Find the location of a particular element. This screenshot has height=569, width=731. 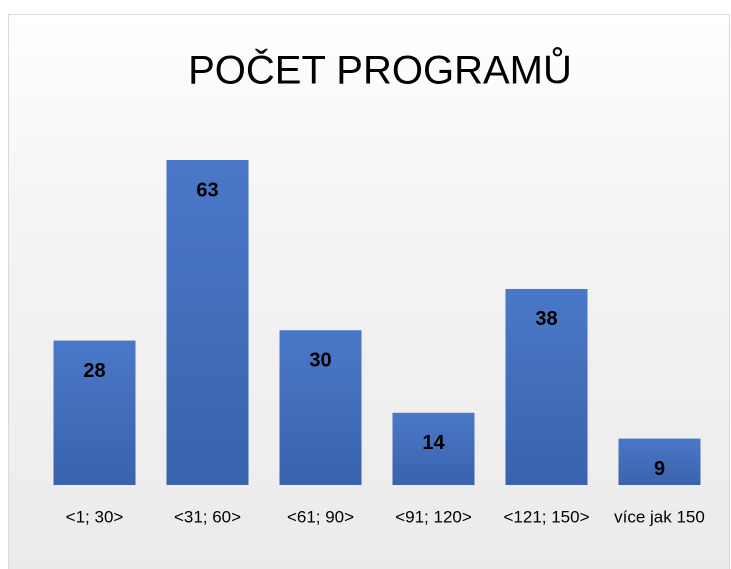

x-tick-label: <61; 90> is located at coordinates (320, 516).